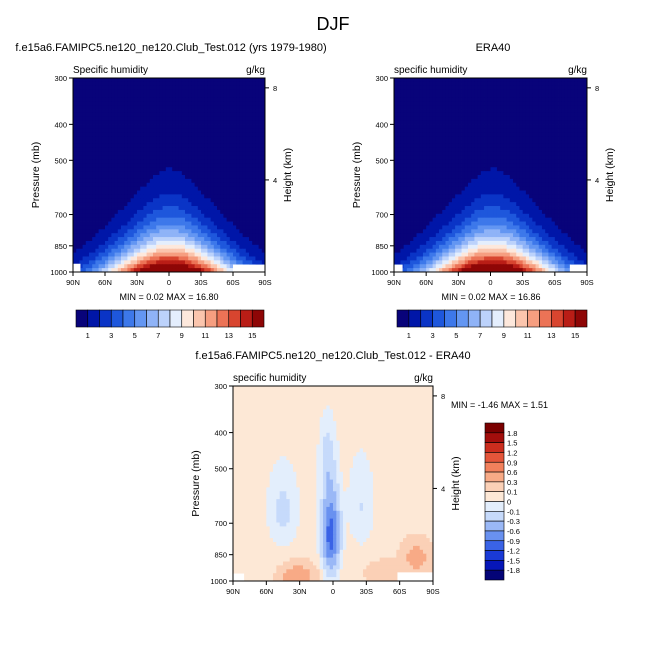  Describe the element at coordinates (168, 297) in the screenshot. I see `min-max-label: MIN = 0.02 MAX = 16.80` at that location.